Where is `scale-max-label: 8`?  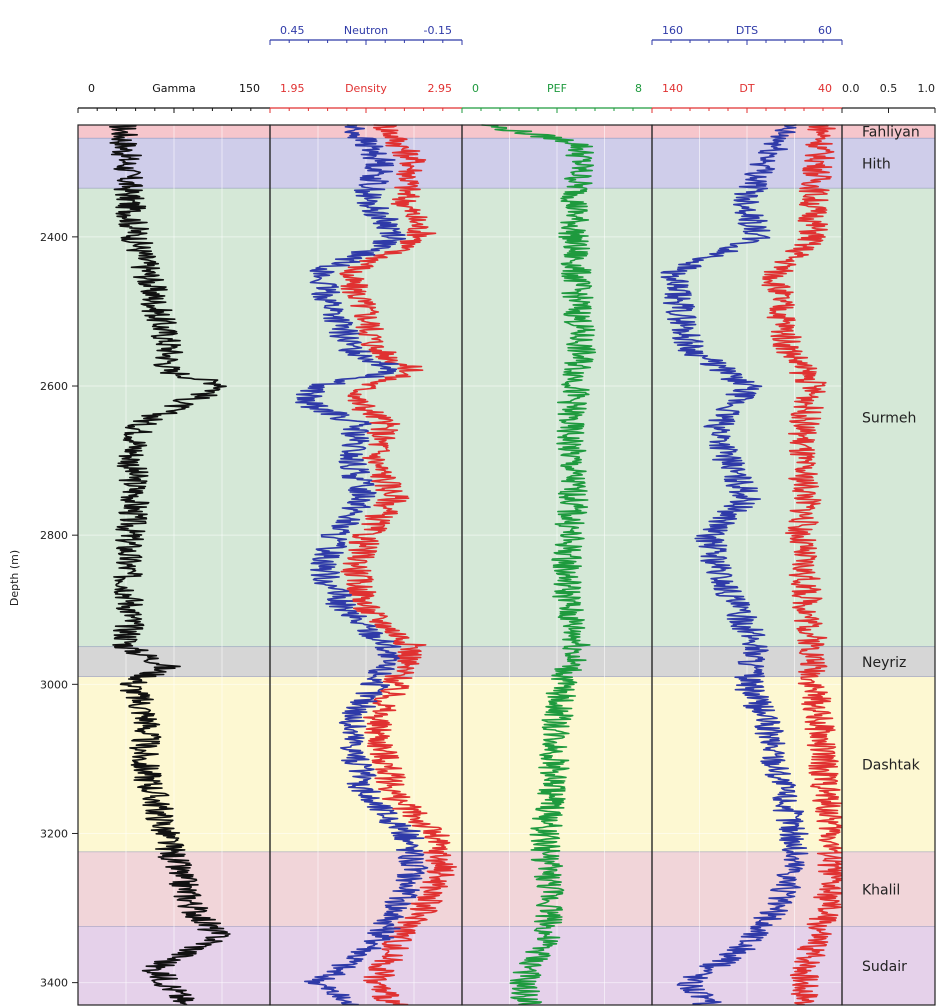
scale-max-label: 8 is located at coordinates (638, 88).